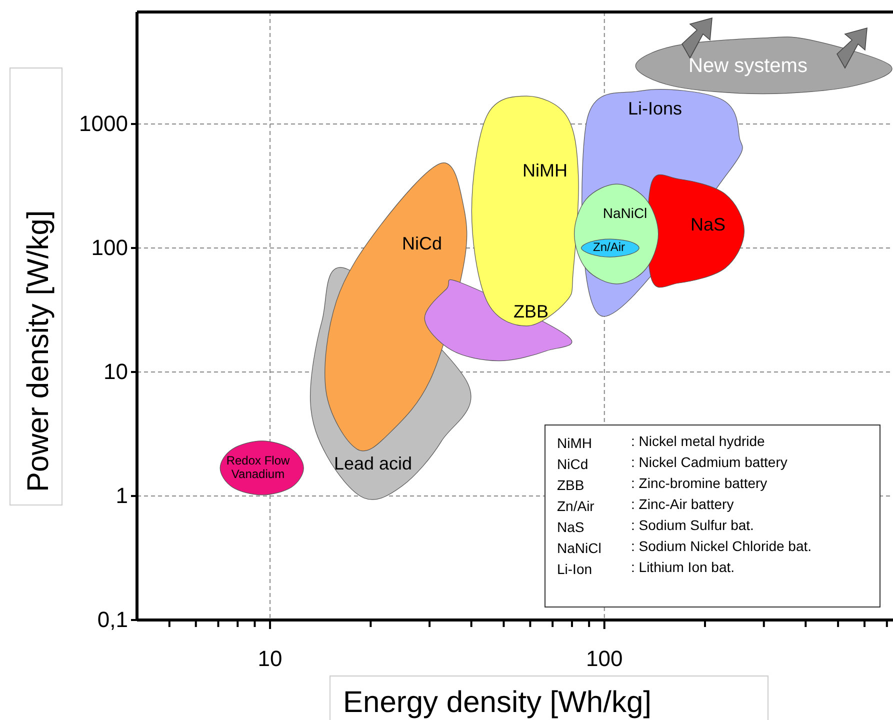  What do you see at coordinates (609, 247) in the screenshot?
I see `series-label: Zn/Air` at bounding box center [609, 247].